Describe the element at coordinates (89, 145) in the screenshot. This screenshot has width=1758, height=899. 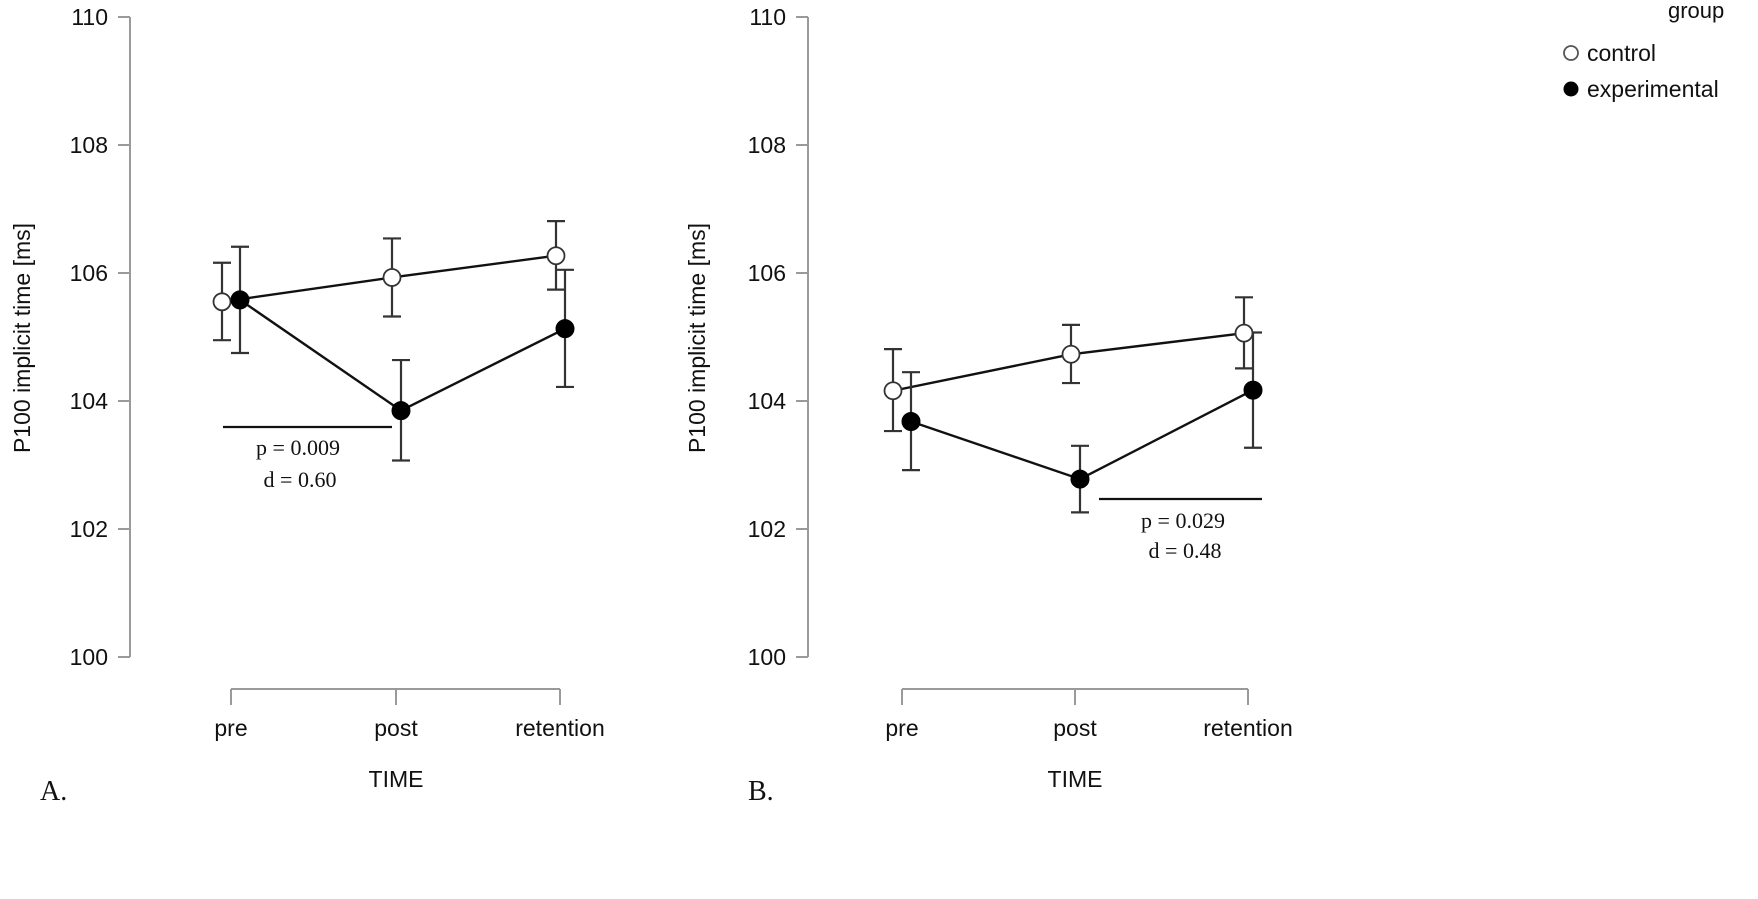
I see `panel-a-y-tick-label: 108` at that location.